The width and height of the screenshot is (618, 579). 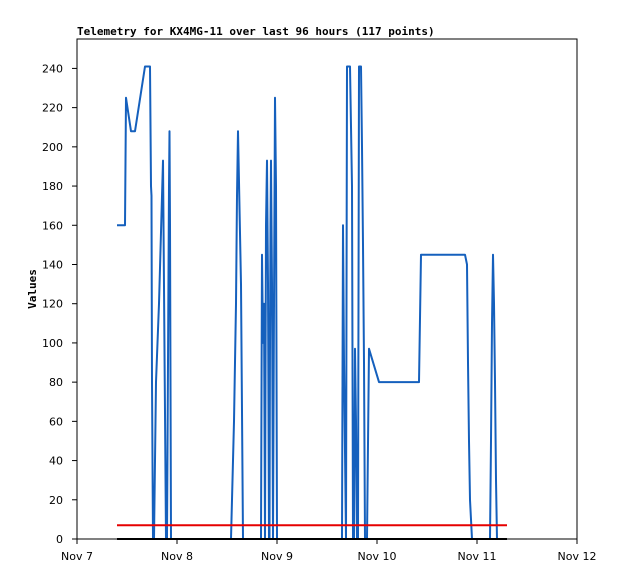 I want to click on y-tick-label: 60, so click(x=56, y=421).